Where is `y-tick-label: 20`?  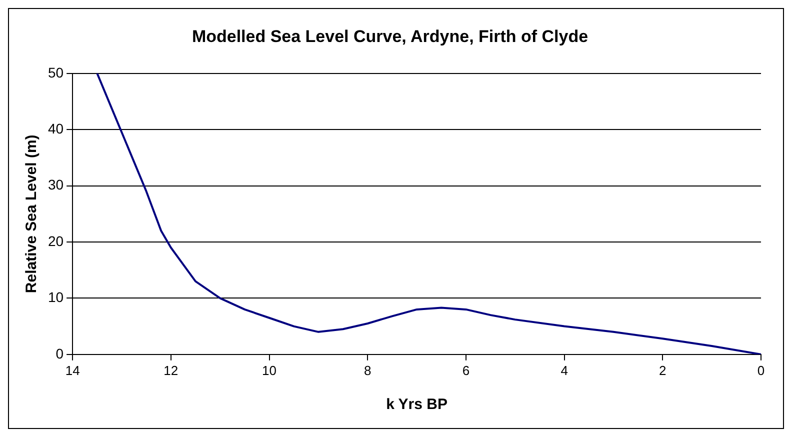
y-tick-label: 20 is located at coordinates (56, 240).